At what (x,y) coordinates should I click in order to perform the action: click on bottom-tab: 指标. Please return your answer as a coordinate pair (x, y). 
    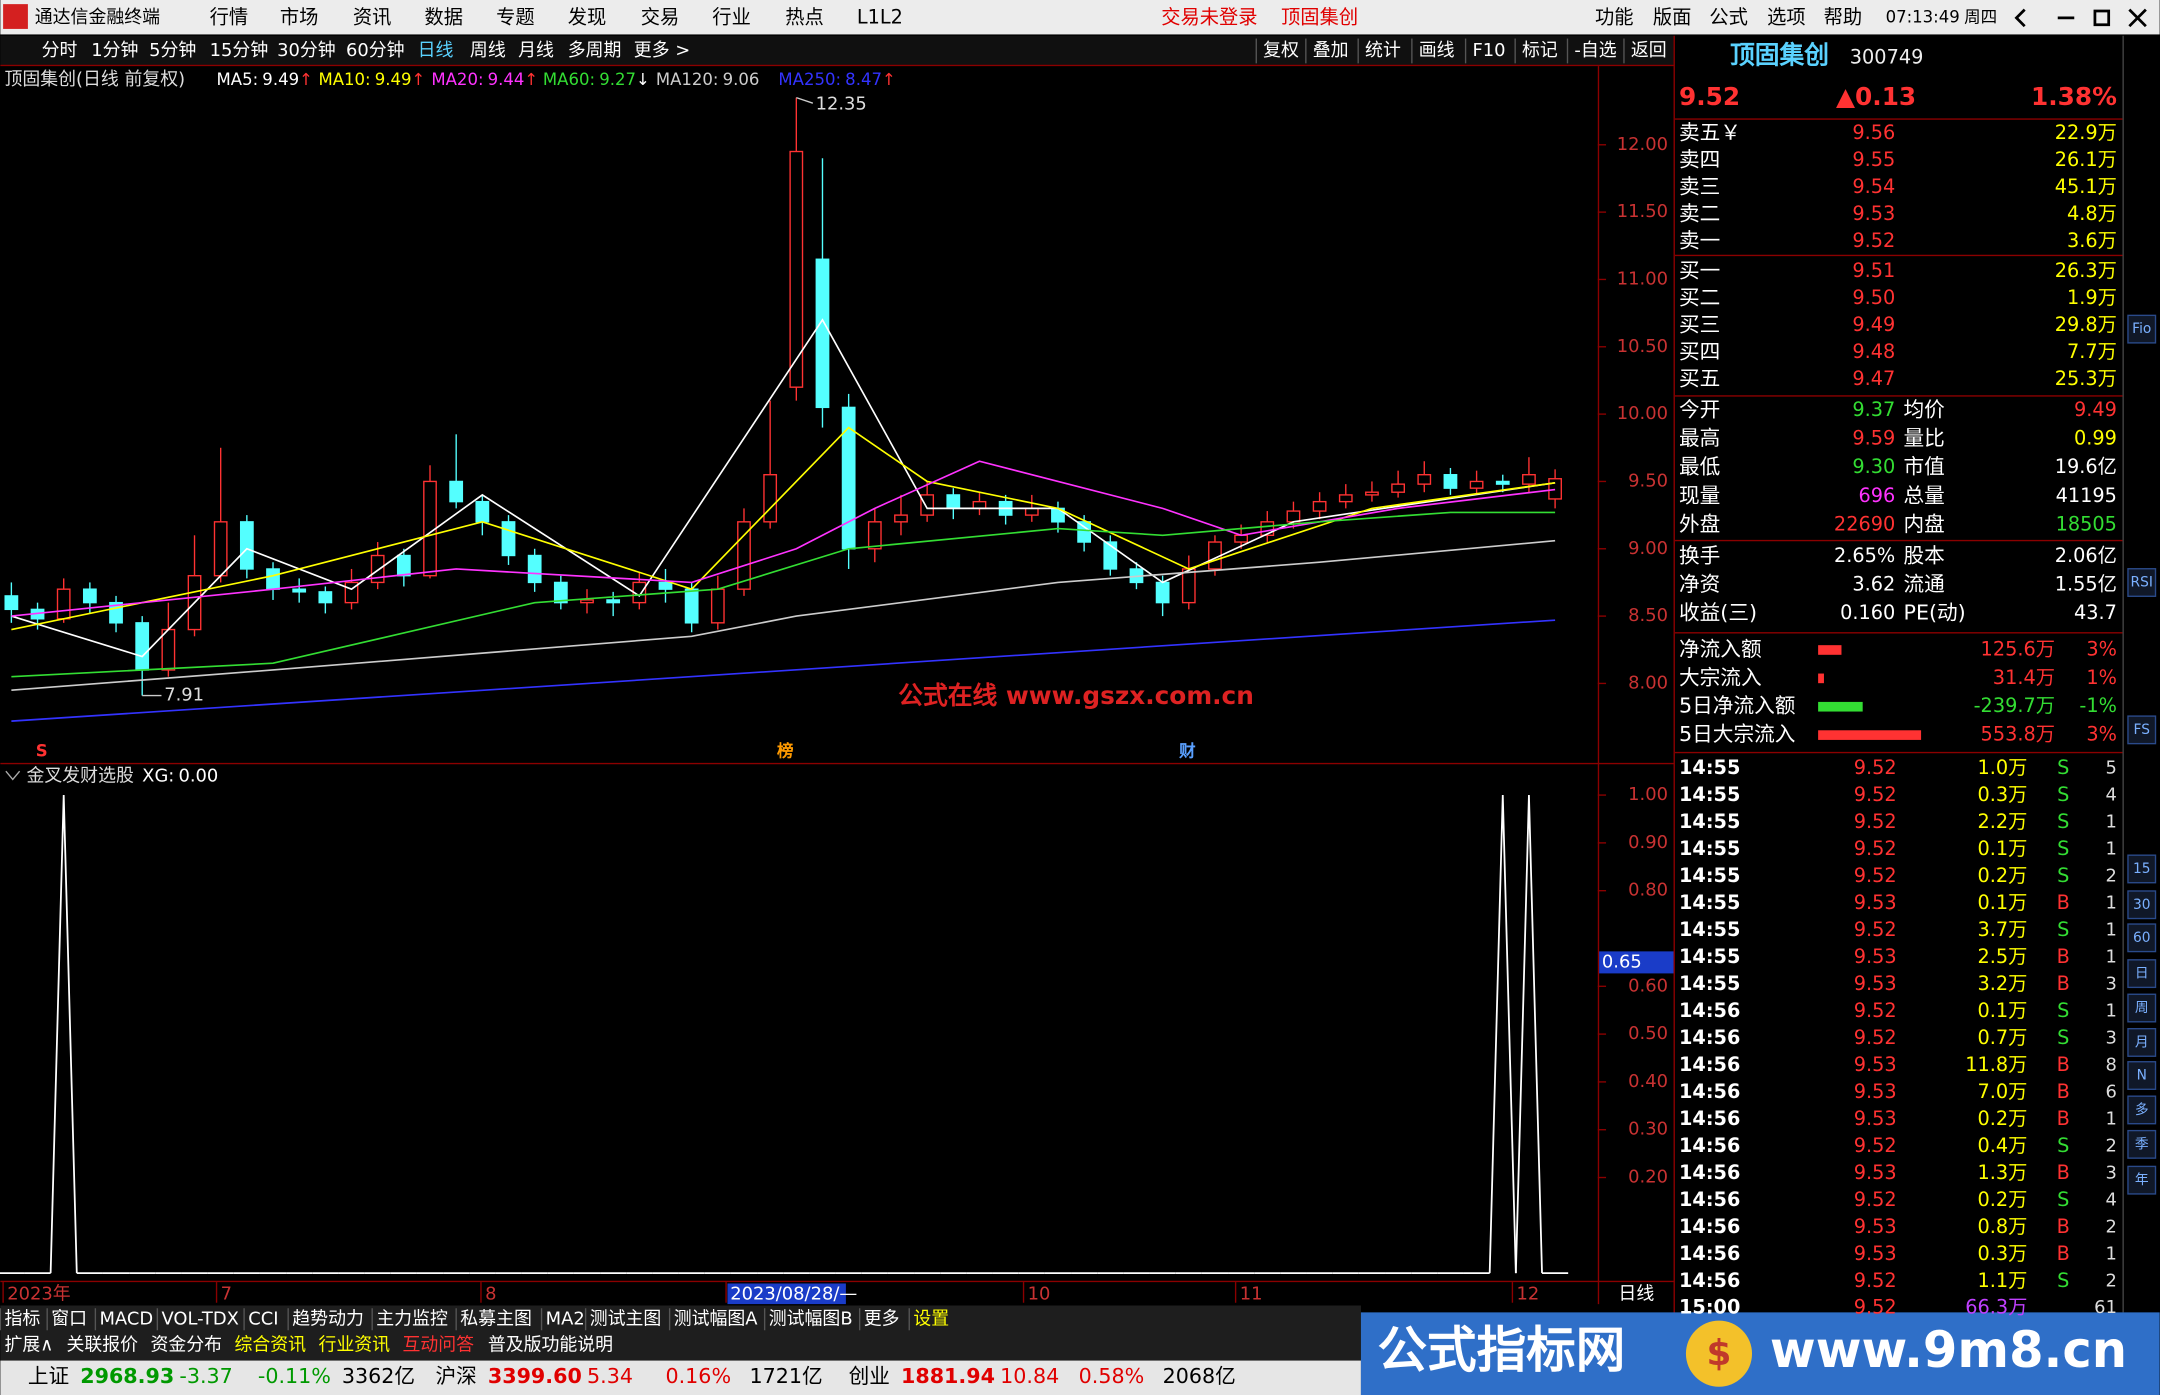
    Looking at the image, I should click on (22, 1318).